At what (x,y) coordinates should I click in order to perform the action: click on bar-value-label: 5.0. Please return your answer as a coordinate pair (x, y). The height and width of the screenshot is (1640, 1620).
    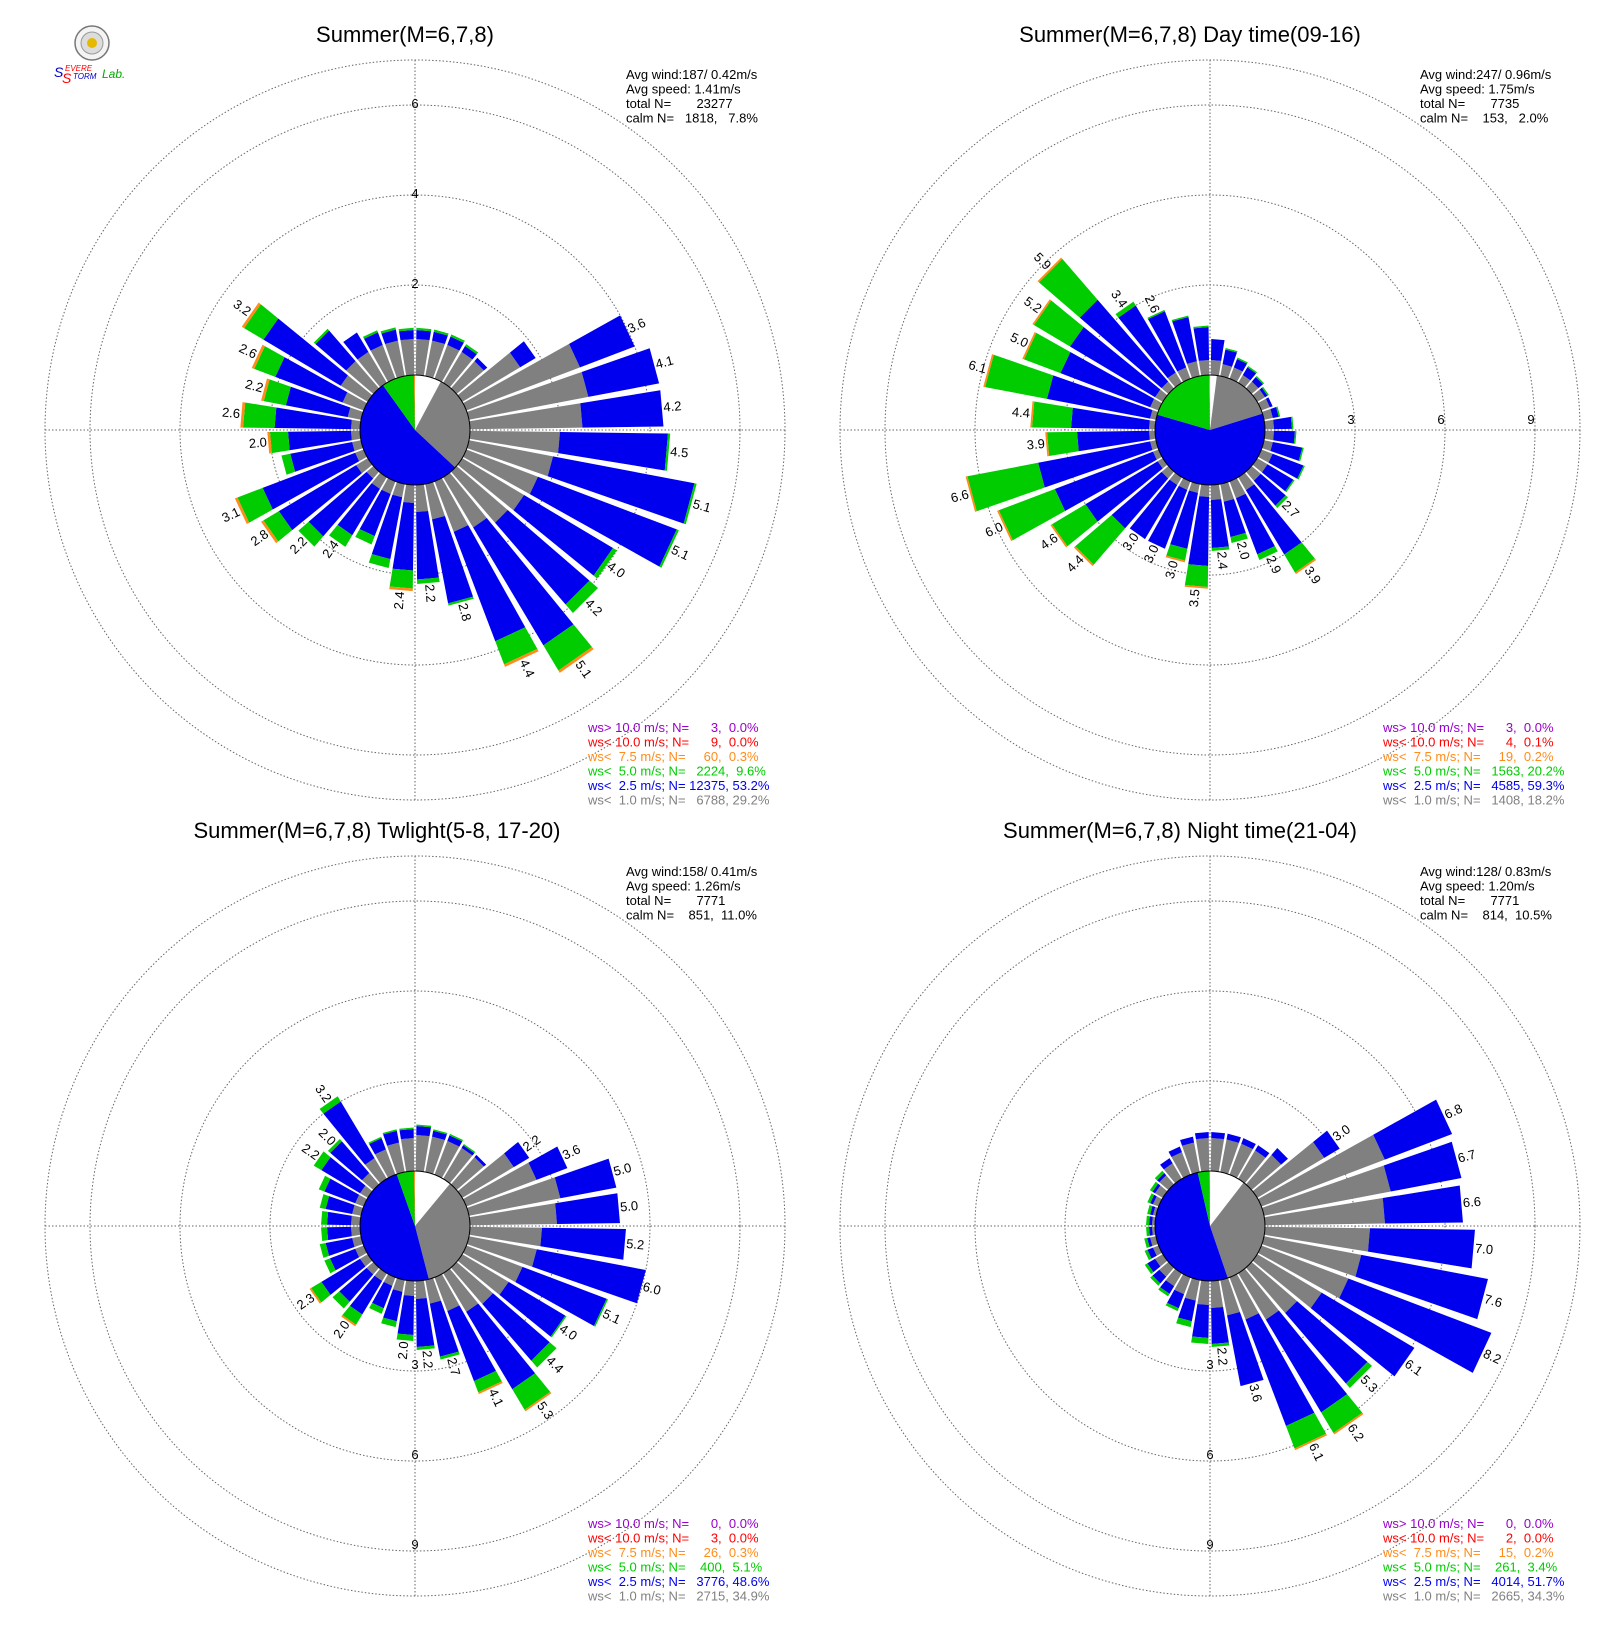
    Looking at the image, I should click on (622, 1169).